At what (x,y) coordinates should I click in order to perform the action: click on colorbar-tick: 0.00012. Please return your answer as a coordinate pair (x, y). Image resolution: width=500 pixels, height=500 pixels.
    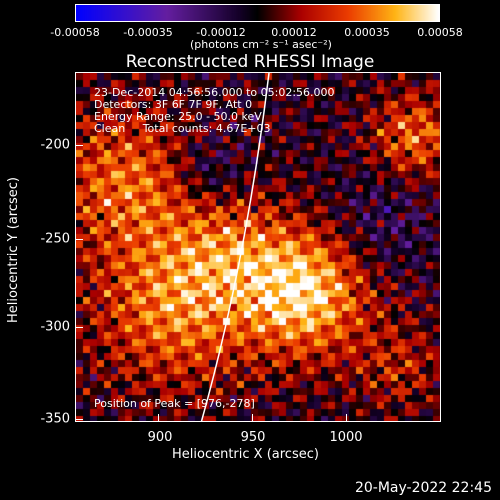
    Looking at the image, I should click on (294, 32).